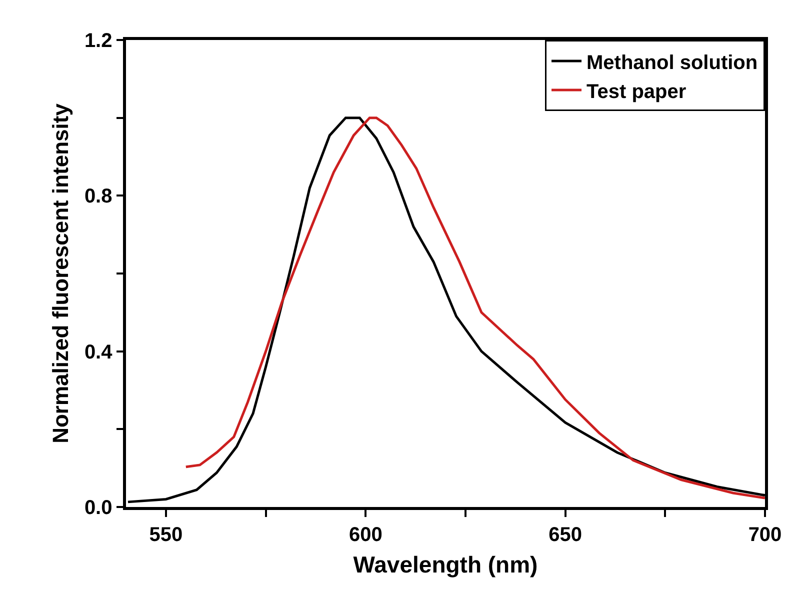 Image resolution: width=791 pixels, height=599 pixels. What do you see at coordinates (99, 352) in the screenshot?
I see `y-tick-label: 0.4` at bounding box center [99, 352].